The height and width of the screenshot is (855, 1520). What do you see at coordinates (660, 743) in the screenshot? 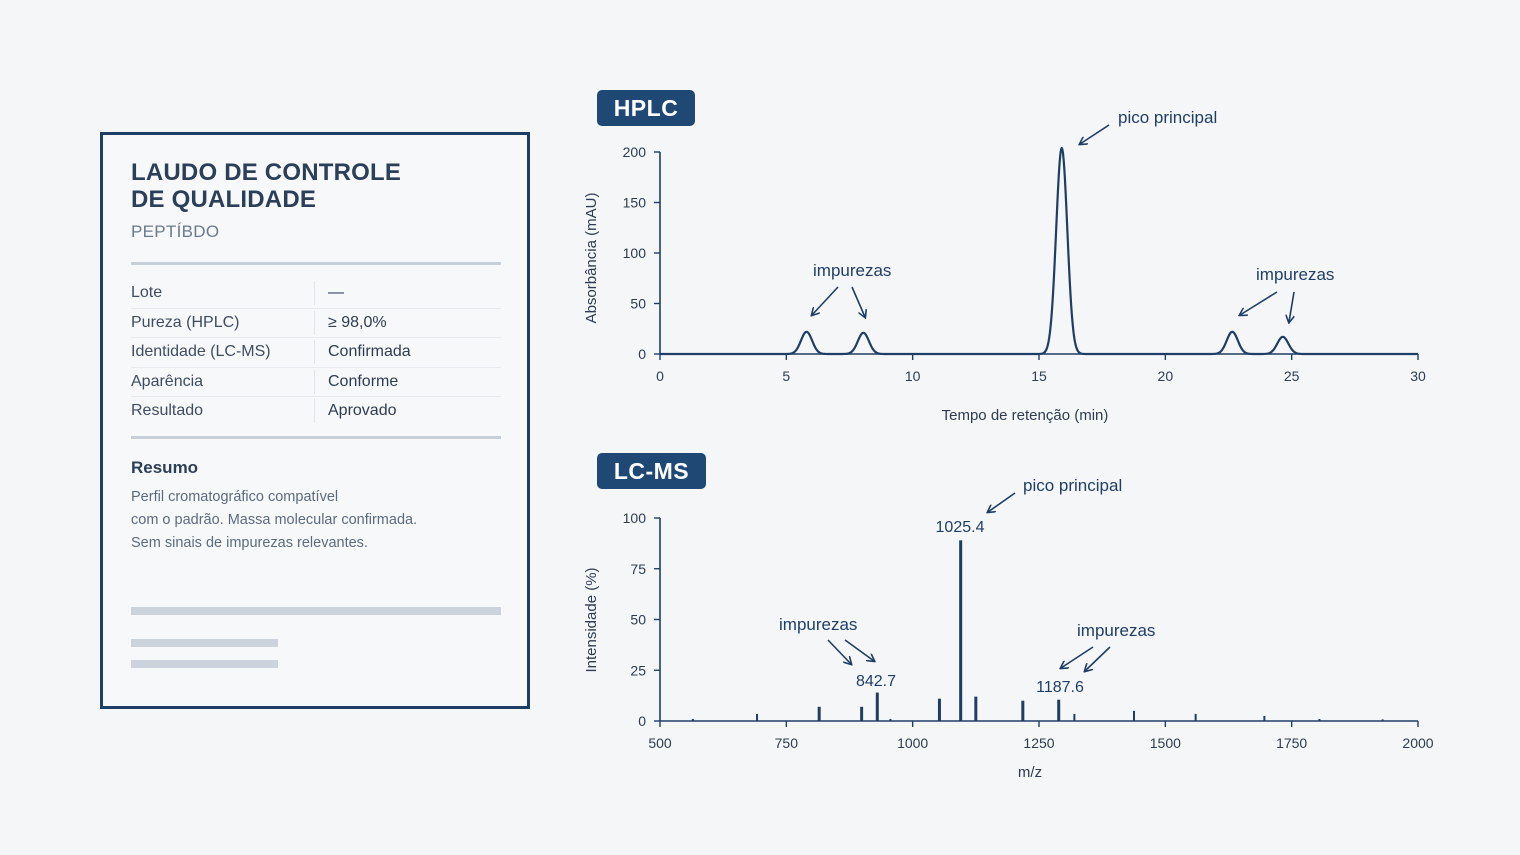
I see `x-tick-label: 500` at bounding box center [660, 743].